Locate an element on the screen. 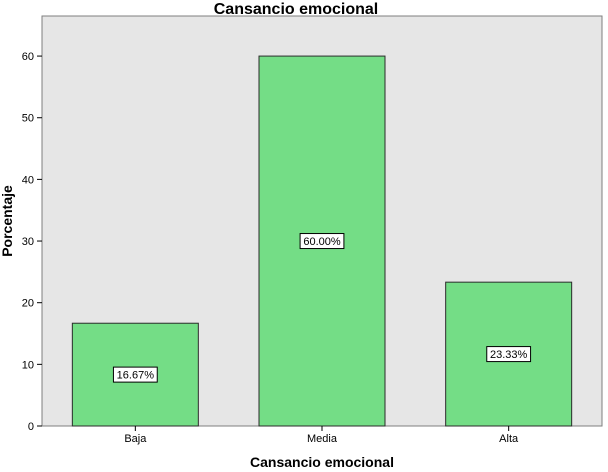  y-tick-label: 50 is located at coordinates (28, 119).